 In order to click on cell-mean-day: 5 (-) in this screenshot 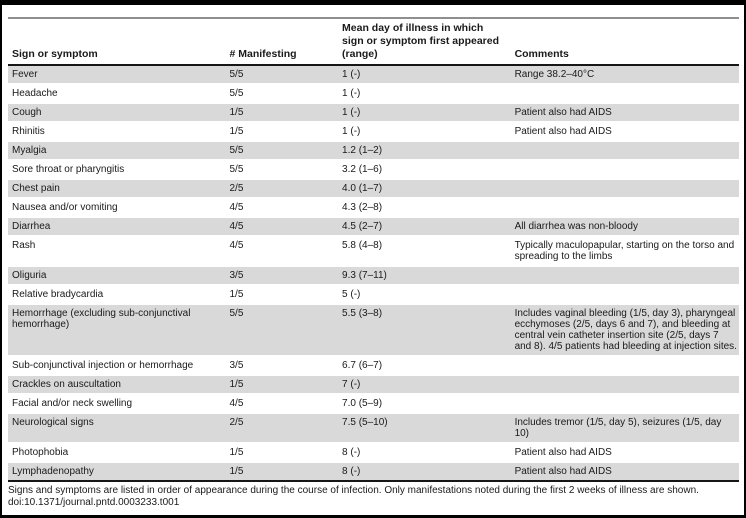, I will do `click(428, 295)`.